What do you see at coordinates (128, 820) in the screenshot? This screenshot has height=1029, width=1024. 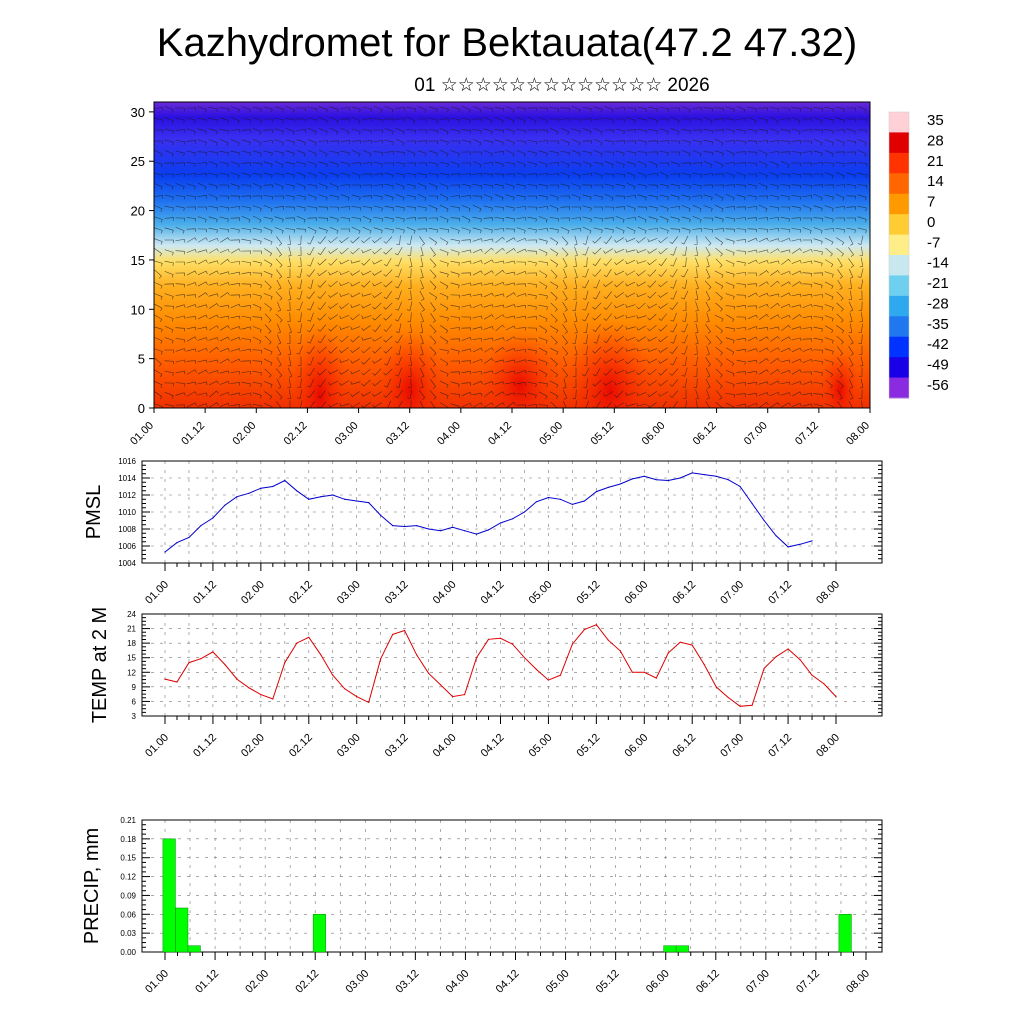 I see `y-tick-label: 0.21` at bounding box center [128, 820].